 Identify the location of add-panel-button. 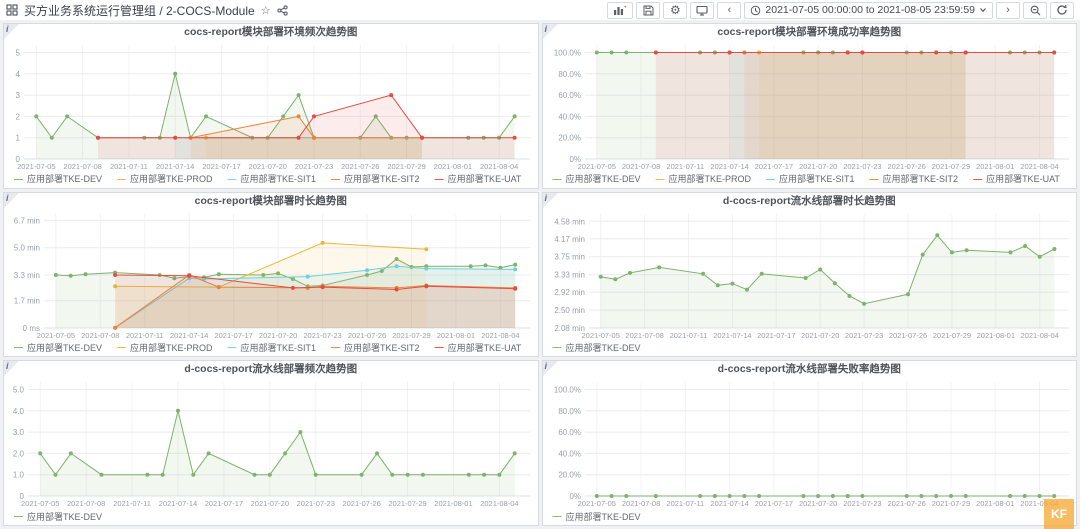
(620, 10).